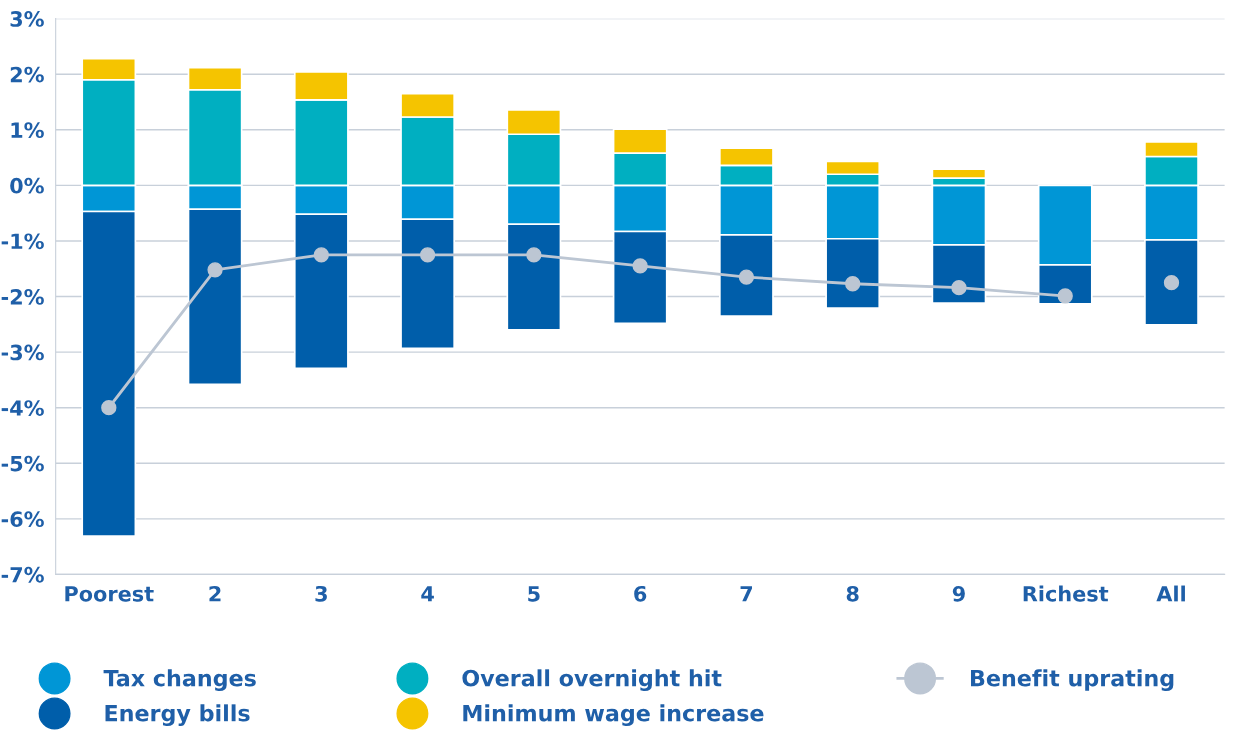 The width and height of the screenshot is (1237, 746). Describe the element at coordinates (1072, 680) in the screenshot. I see `legend-label: Benefit uprating` at that location.